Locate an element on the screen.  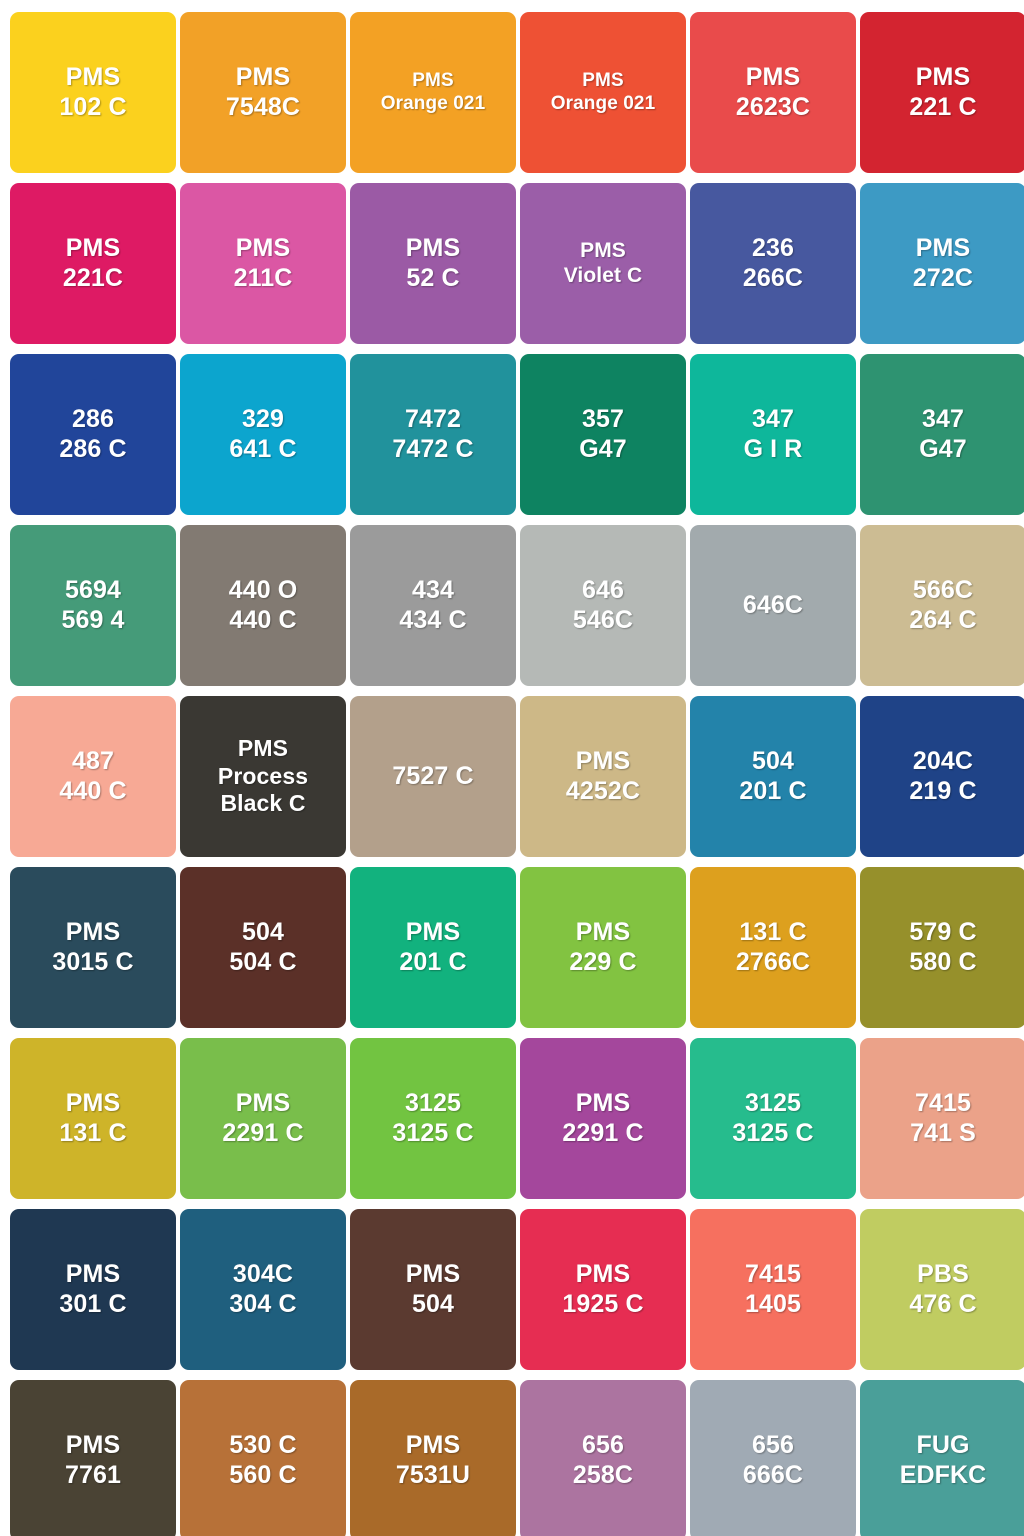
color-swatch: 440 O 440 C is located at coordinates (263, 605).